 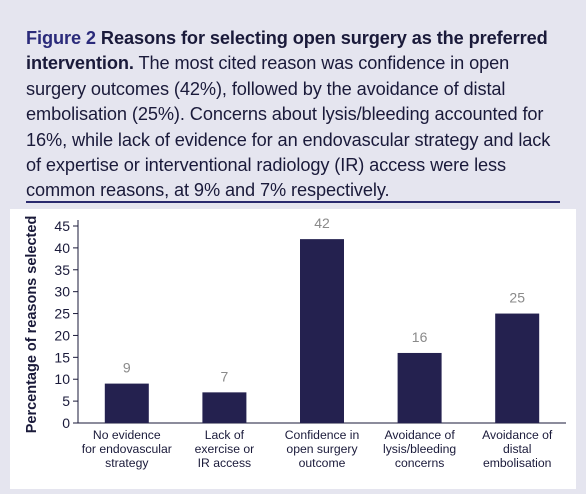 What do you see at coordinates (322, 435) in the screenshot?
I see `x-category-label: Confidence in` at bounding box center [322, 435].